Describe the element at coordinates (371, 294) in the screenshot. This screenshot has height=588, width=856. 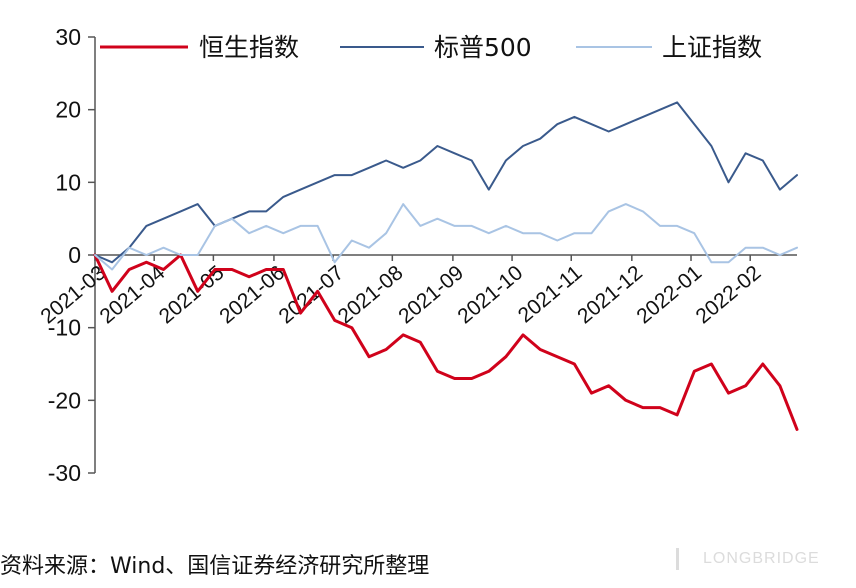
I see `x-tick-label: 2021-08` at that location.